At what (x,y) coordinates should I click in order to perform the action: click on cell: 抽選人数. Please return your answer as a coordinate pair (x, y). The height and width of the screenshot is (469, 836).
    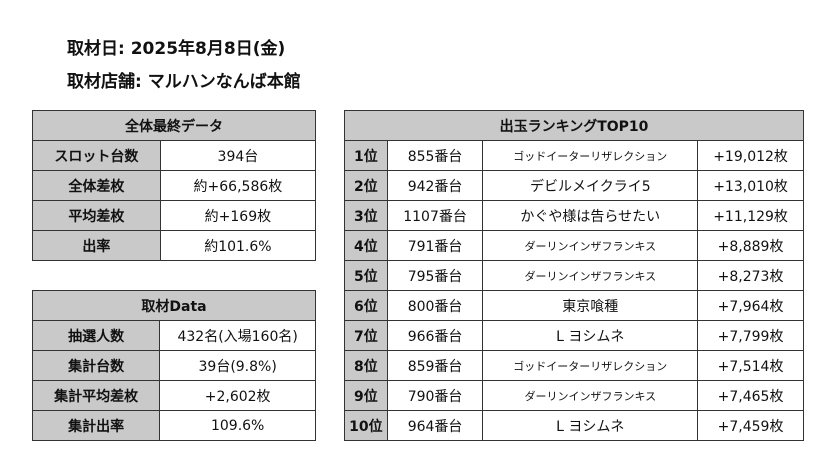
    Looking at the image, I should click on (96, 335).